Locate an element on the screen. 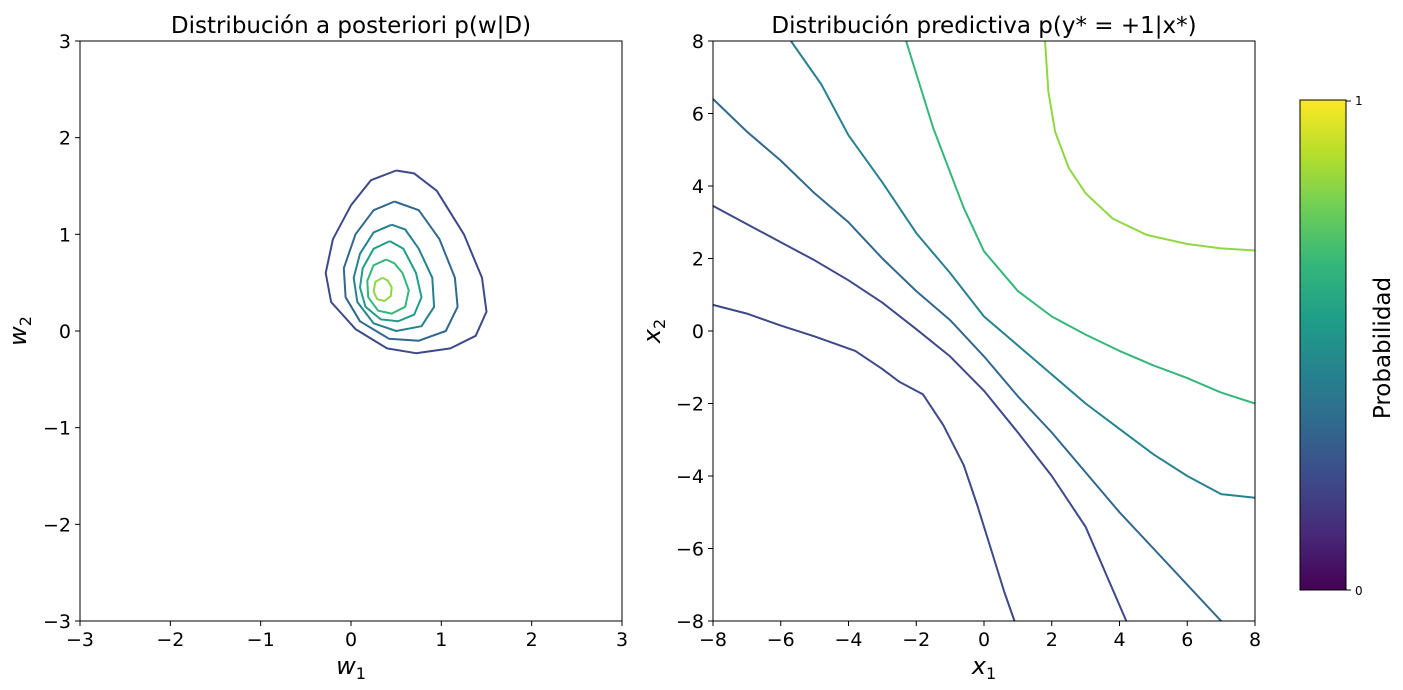  x-tick-label: 3 is located at coordinates (622, 640).